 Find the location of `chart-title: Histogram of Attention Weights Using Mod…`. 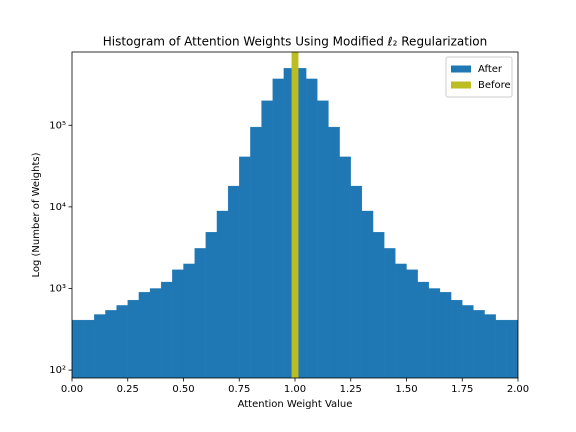

chart-title: Histogram of Attention Weights Using Mod… is located at coordinates (295, 42).